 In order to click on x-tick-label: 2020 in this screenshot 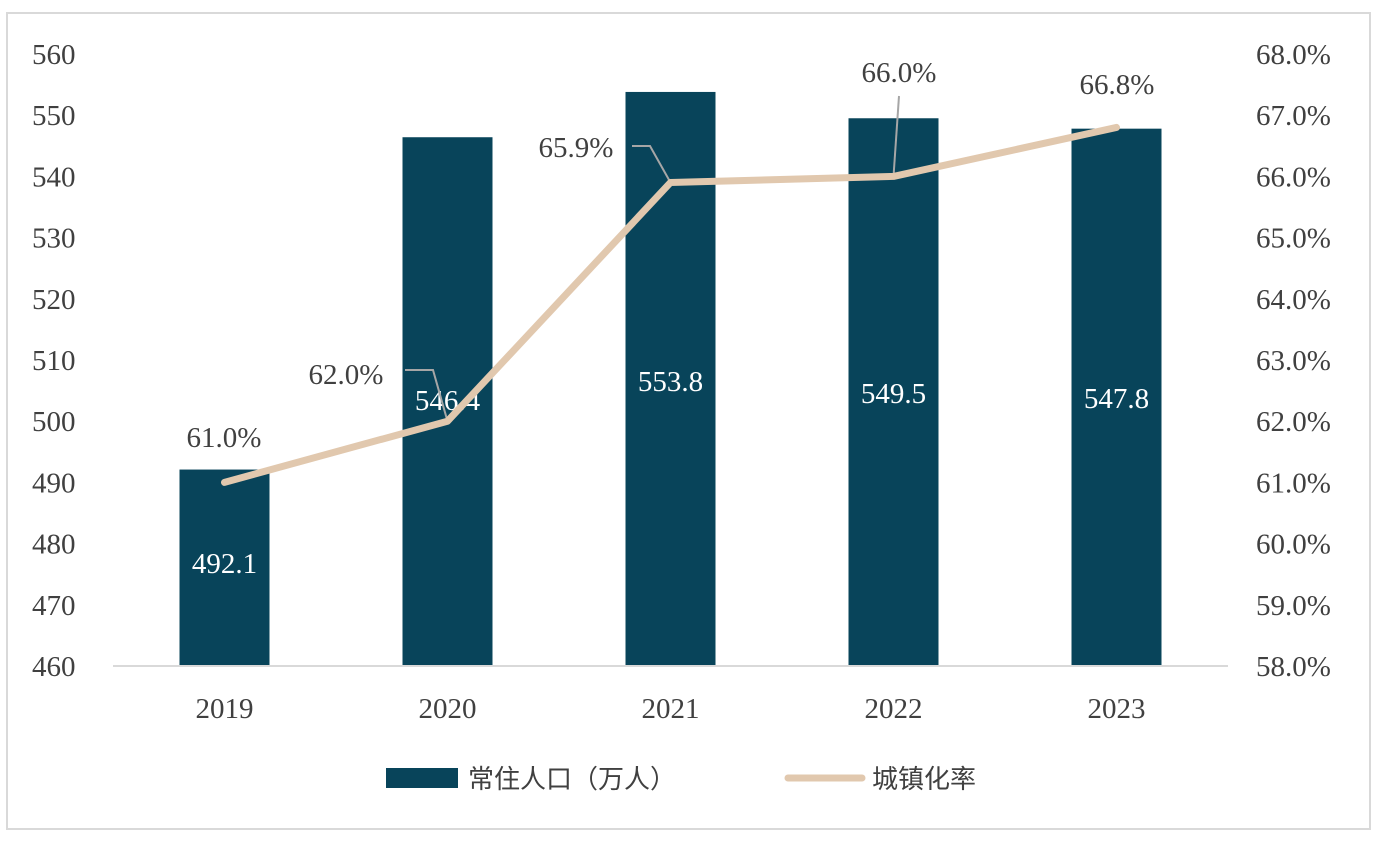, I will do `click(448, 709)`.